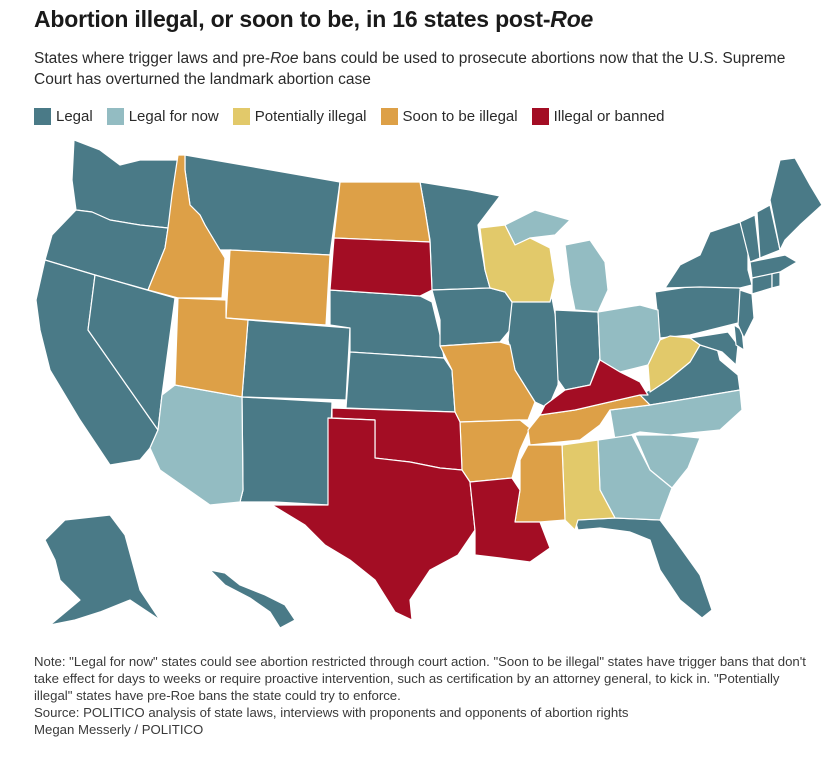  Describe the element at coordinates (460, 116) in the screenshot. I see `legend-label: Soon to be illegal` at that location.